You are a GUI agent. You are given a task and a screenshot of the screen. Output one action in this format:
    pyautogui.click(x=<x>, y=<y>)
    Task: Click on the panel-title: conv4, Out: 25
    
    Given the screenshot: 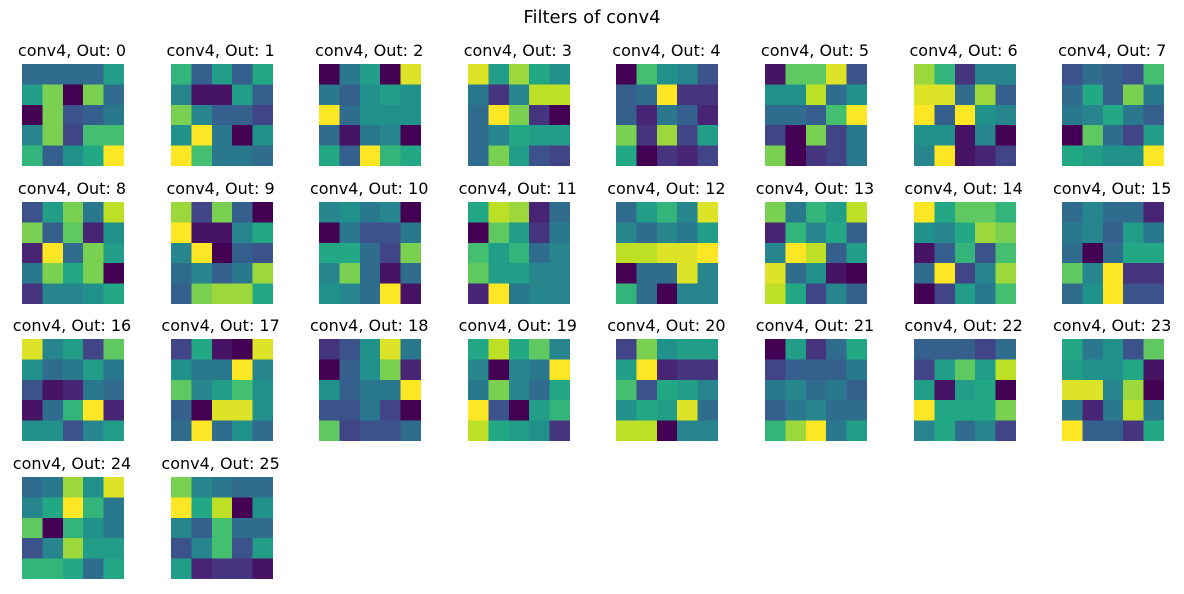 What is the action you would take?
    pyautogui.click(x=220, y=463)
    